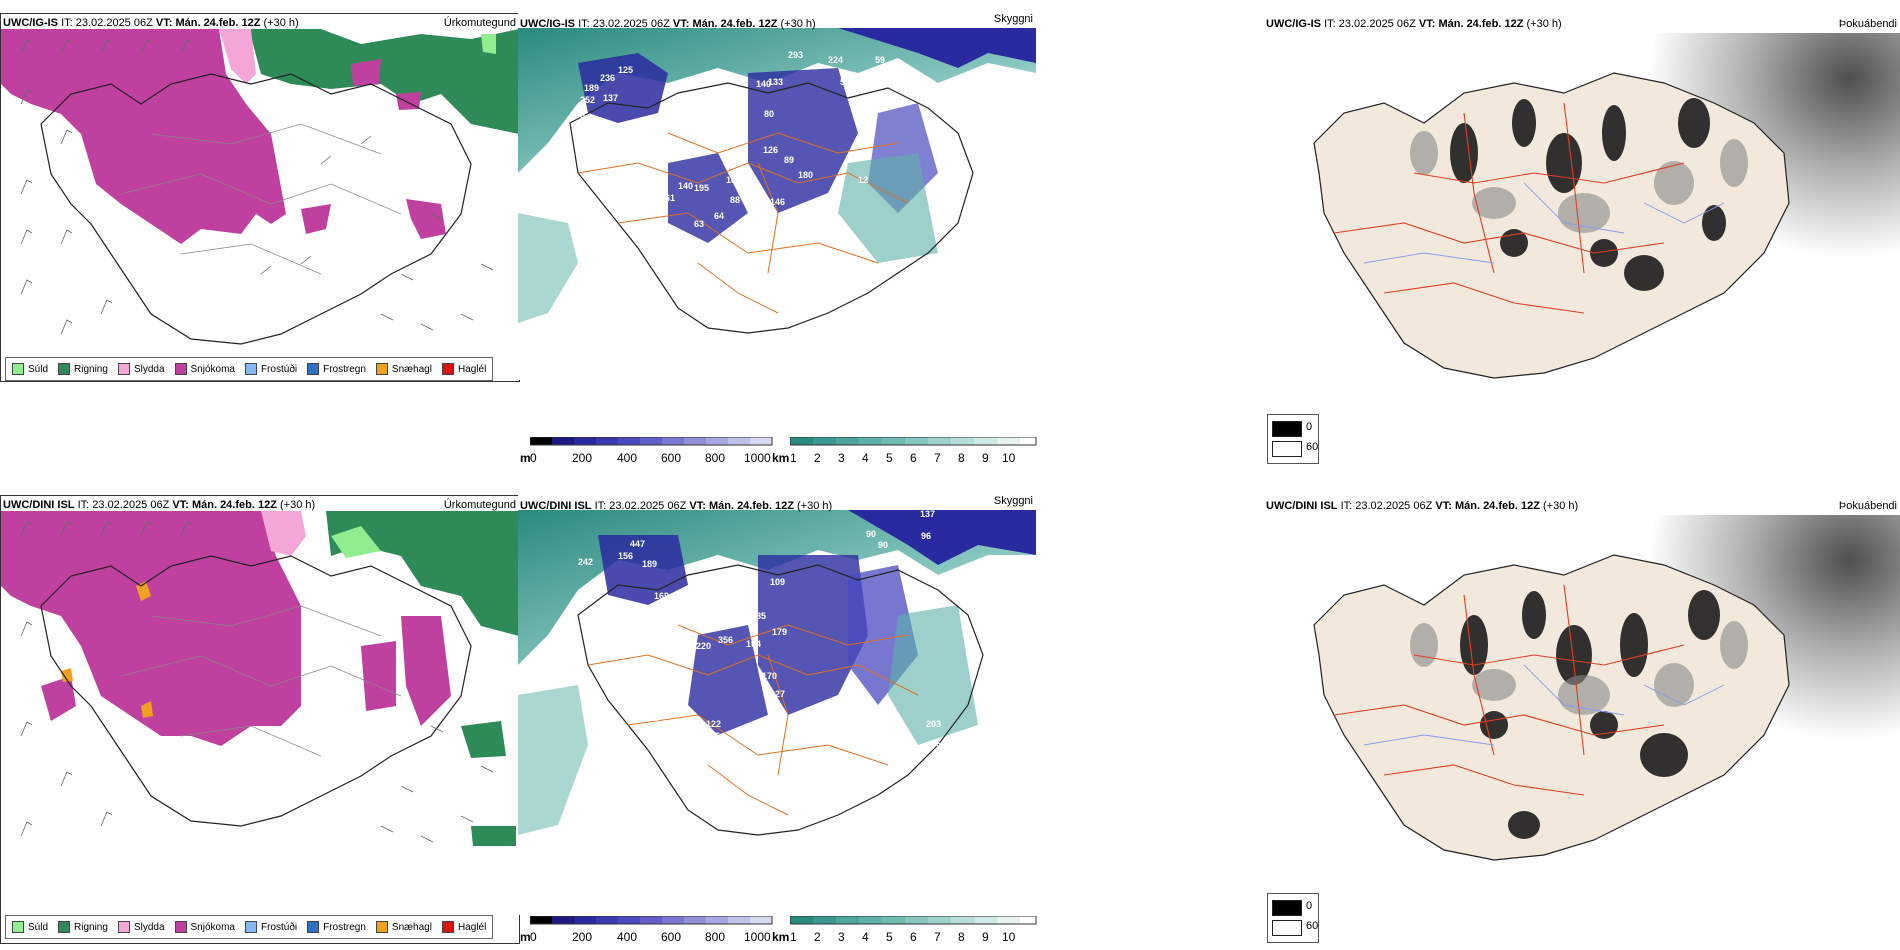  I want to click on visibility-label: 203, so click(933, 724).